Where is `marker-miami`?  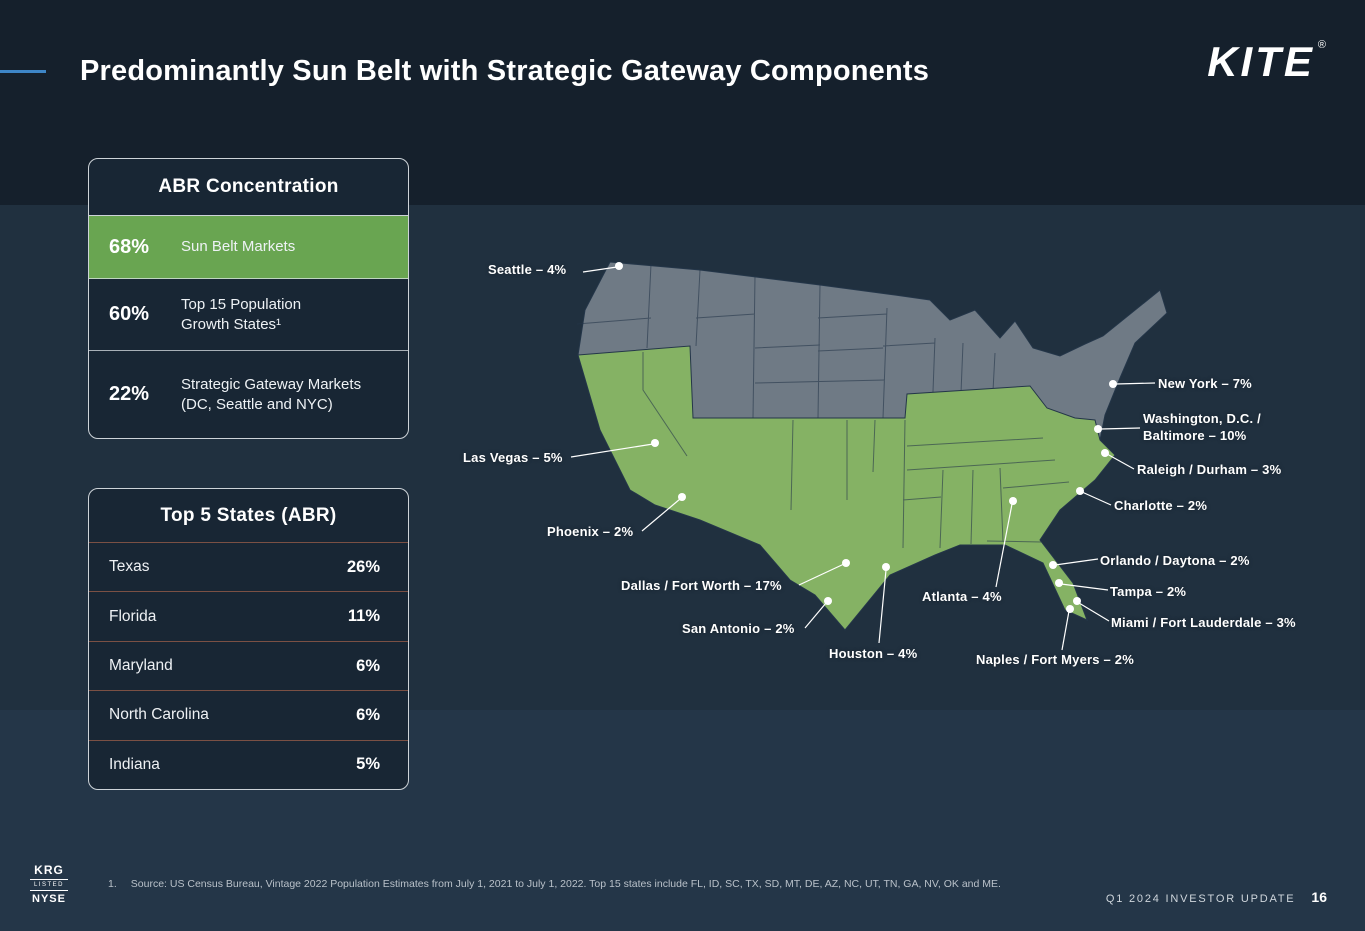 marker-miami is located at coordinates (1077, 601).